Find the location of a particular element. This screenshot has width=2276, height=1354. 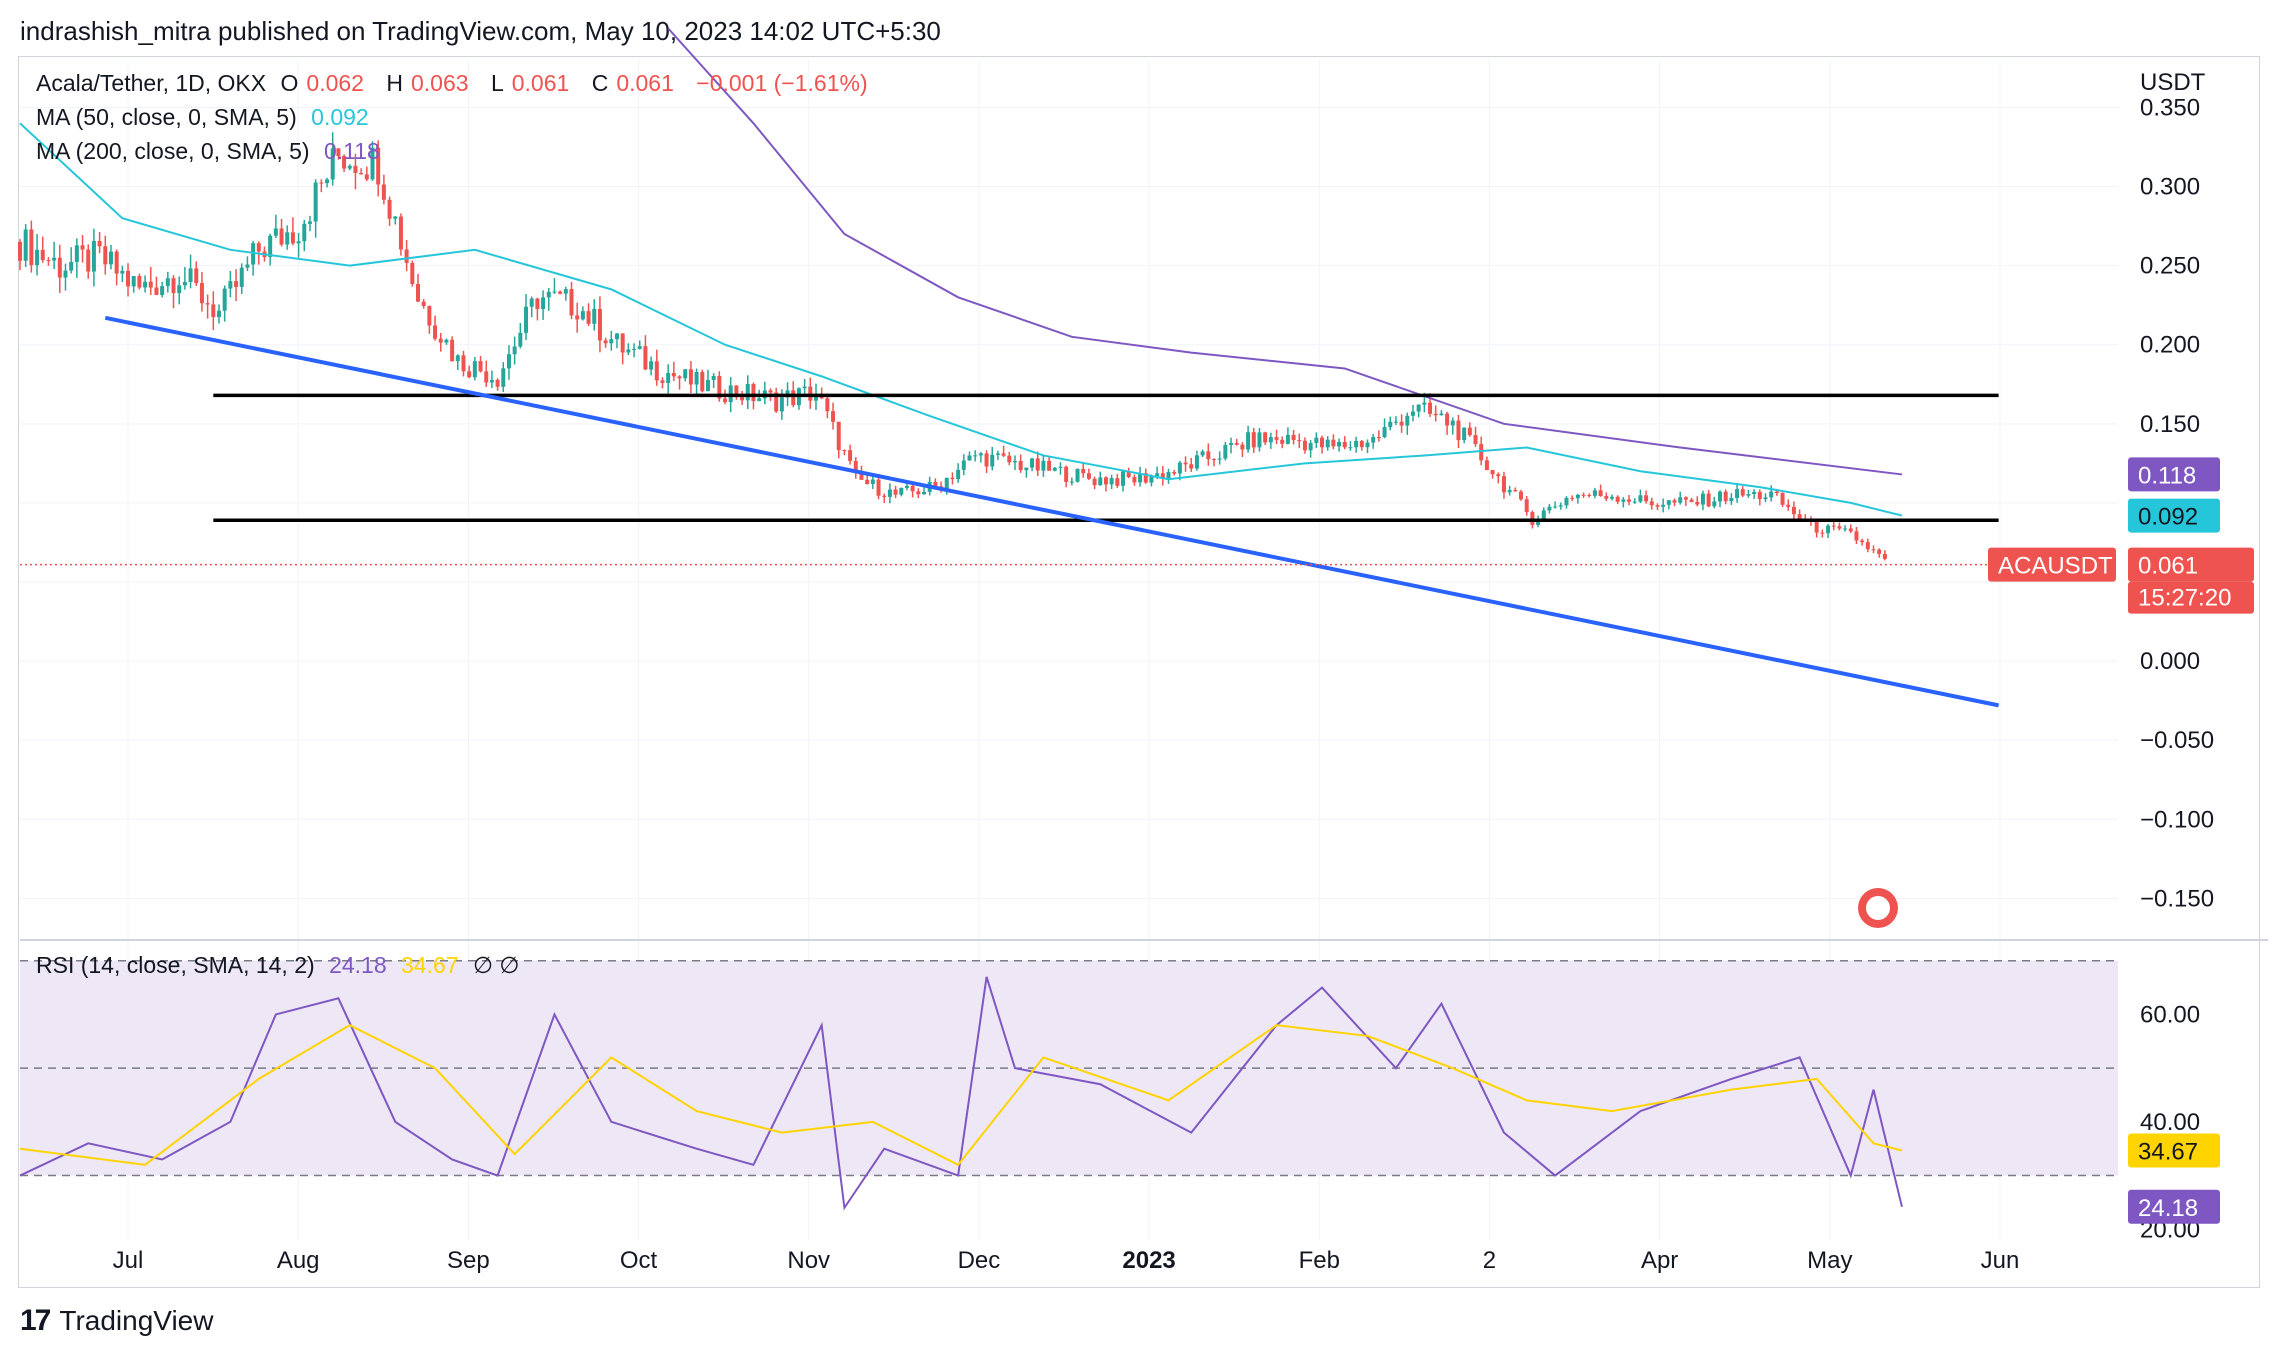

countdown-tag-bg is located at coordinates (2191, 597).